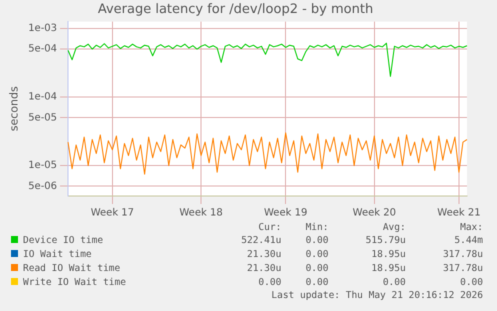 The width and height of the screenshot is (497, 311). I want to click on text: Avg:, so click(394, 228).